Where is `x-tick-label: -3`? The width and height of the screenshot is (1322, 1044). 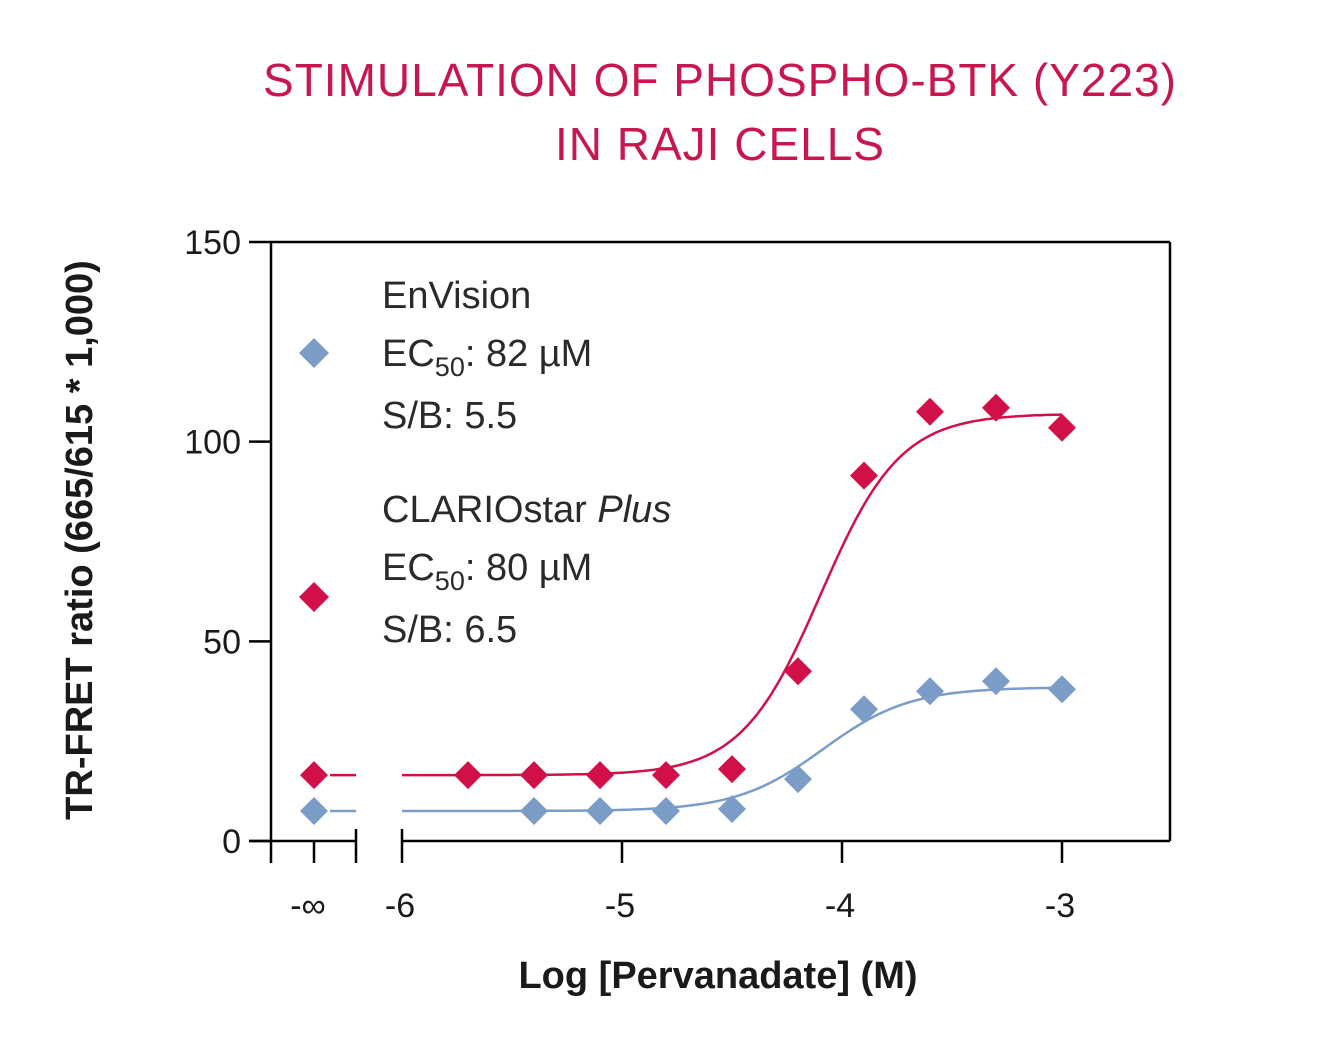
x-tick-label: -3 is located at coordinates (1060, 906).